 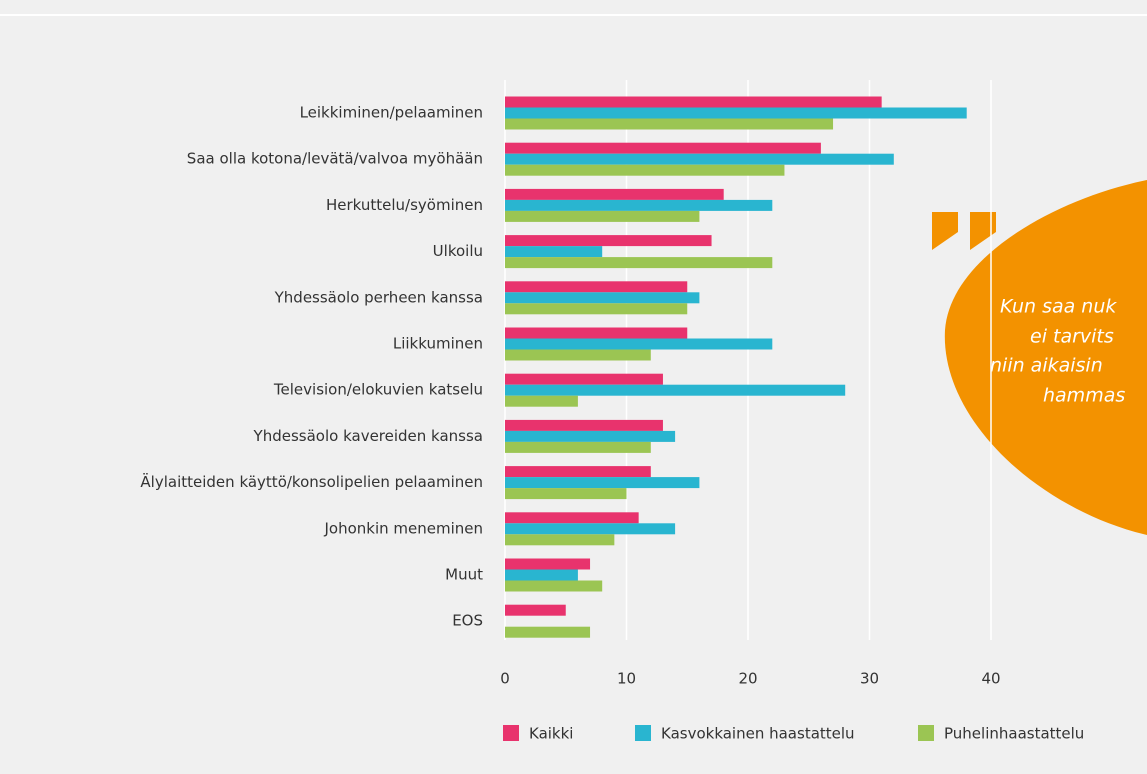 I want to click on legend-label: Kaikki, so click(x=551, y=734).